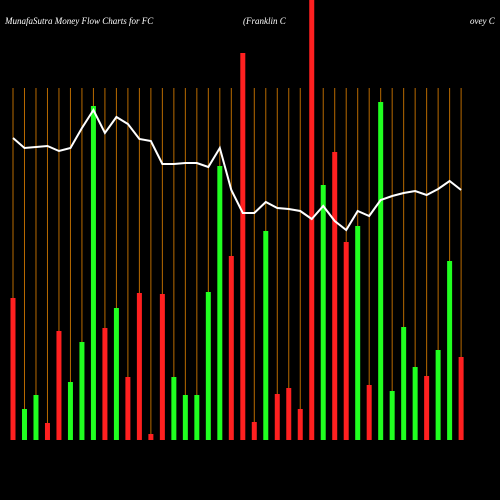  I want to click on chart-title: MunafaSutra Money Flow Charts for FC, so click(79, 21).